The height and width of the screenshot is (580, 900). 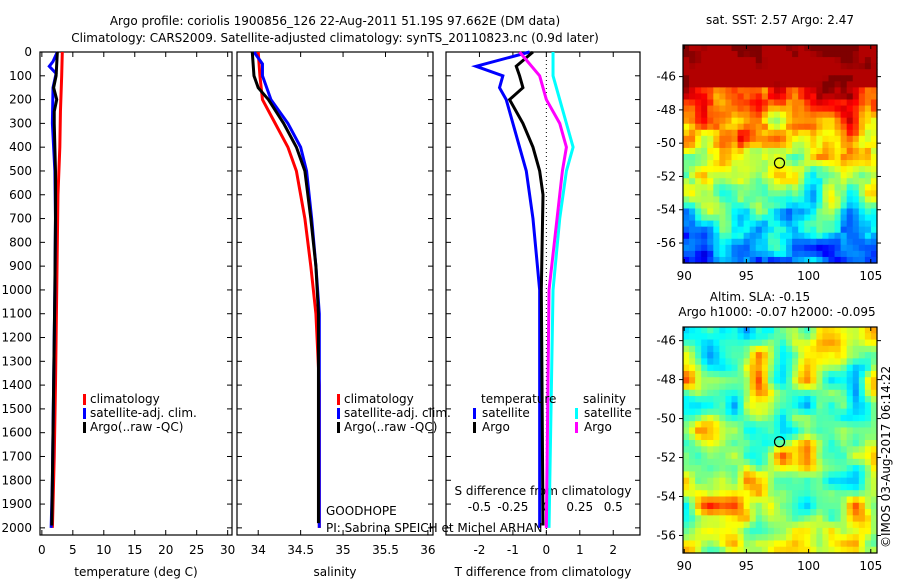 What do you see at coordinates (73, 550) in the screenshot?
I see `x-tick-label: 5` at bounding box center [73, 550].